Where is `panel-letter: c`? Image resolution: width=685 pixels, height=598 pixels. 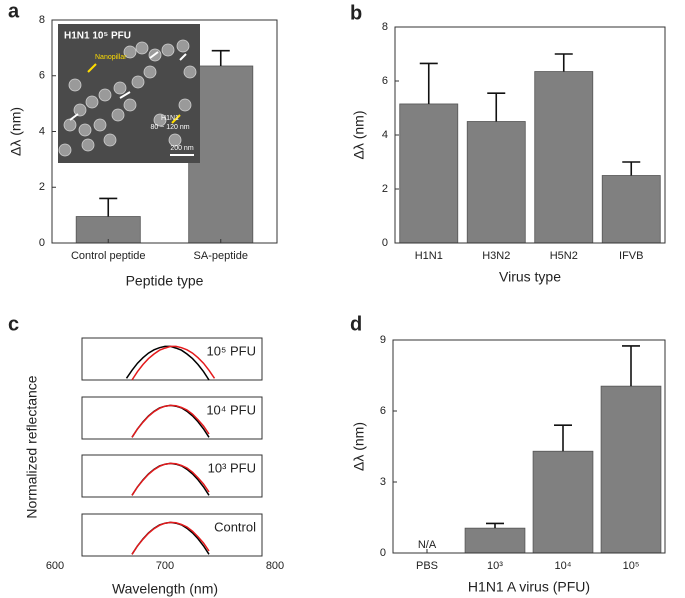 panel-letter: c is located at coordinates (13, 324).